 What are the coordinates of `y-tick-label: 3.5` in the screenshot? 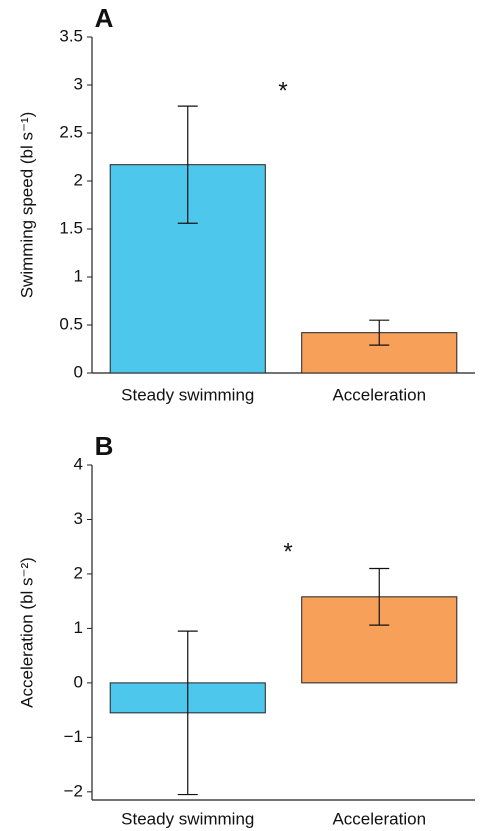 It's located at (71, 35).